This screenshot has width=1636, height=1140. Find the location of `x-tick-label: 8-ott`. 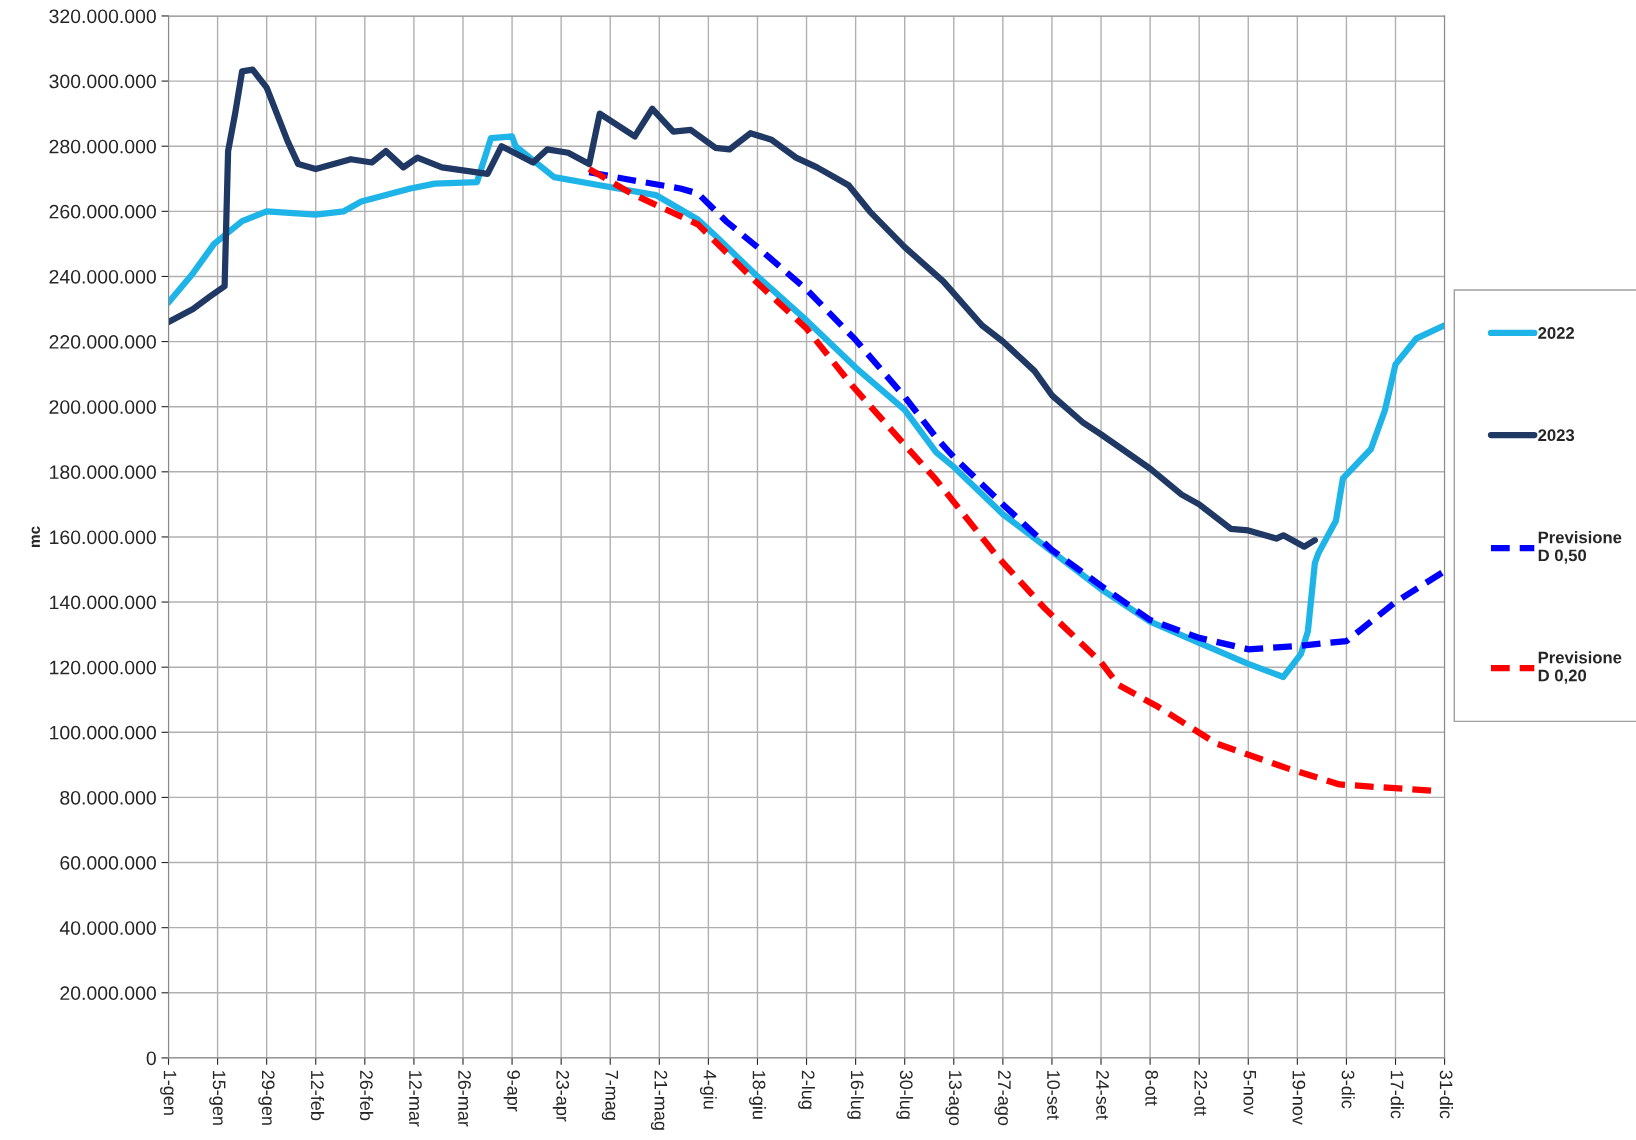

x-tick-label: 8-ott is located at coordinates (1152, 1088).